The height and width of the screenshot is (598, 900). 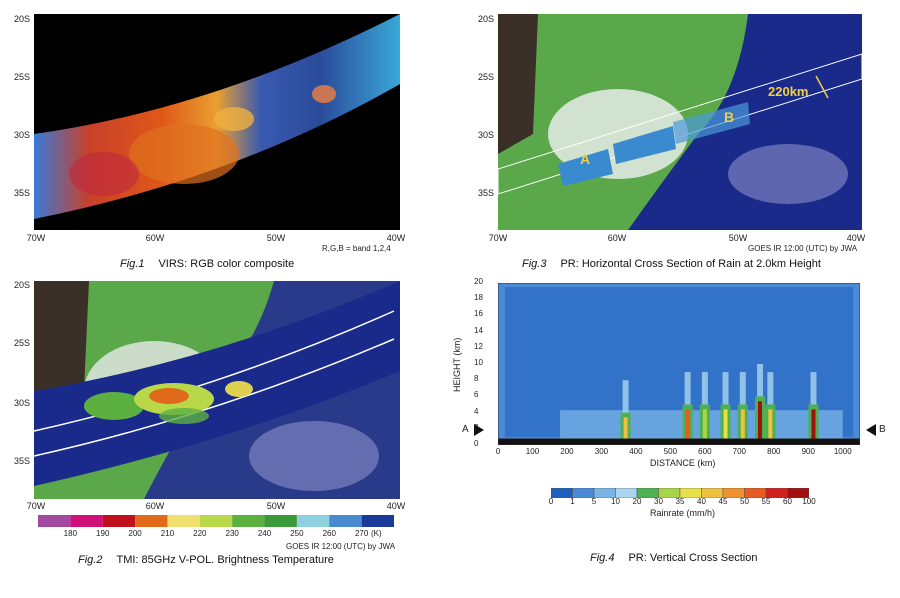 What do you see at coordinates (615, 501) in the screenshot?
I see `fig4-colorbar-tick: 10` at bounding box center [615, 501].